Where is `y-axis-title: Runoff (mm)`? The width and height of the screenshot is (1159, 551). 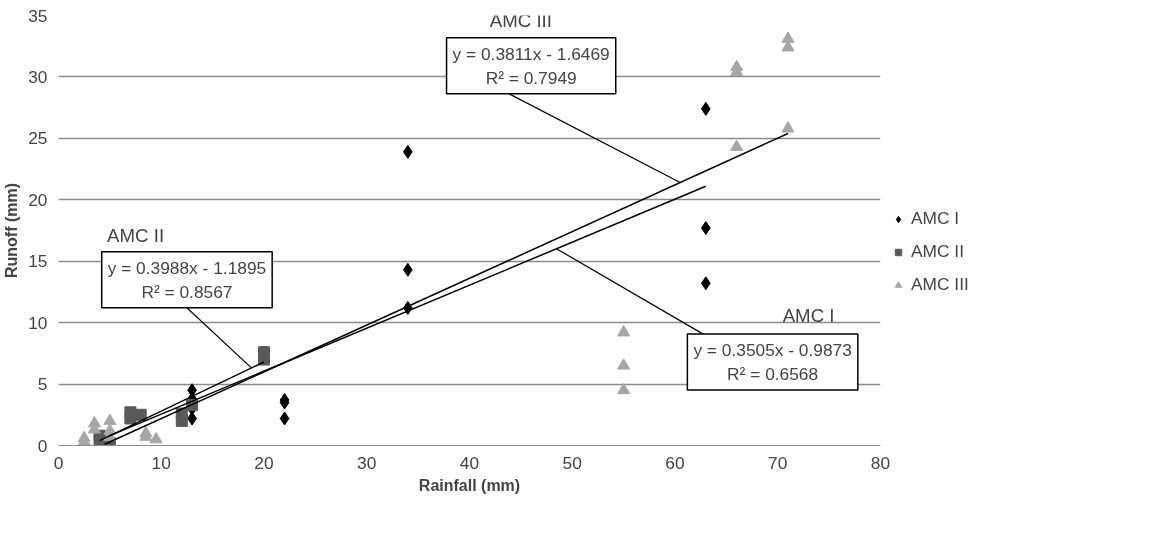
y-axis-title: Runoff (mm) is located at coordinates (12, 230).